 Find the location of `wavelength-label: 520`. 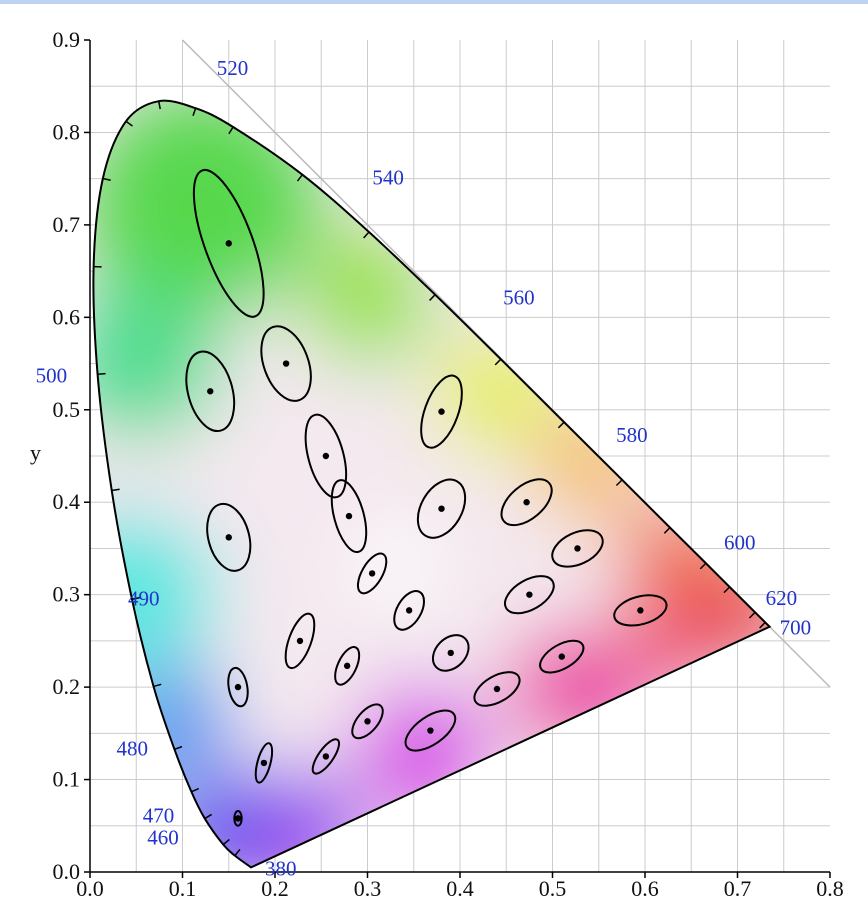

wavelength-label: 520 is located at coordinates (233, 68).